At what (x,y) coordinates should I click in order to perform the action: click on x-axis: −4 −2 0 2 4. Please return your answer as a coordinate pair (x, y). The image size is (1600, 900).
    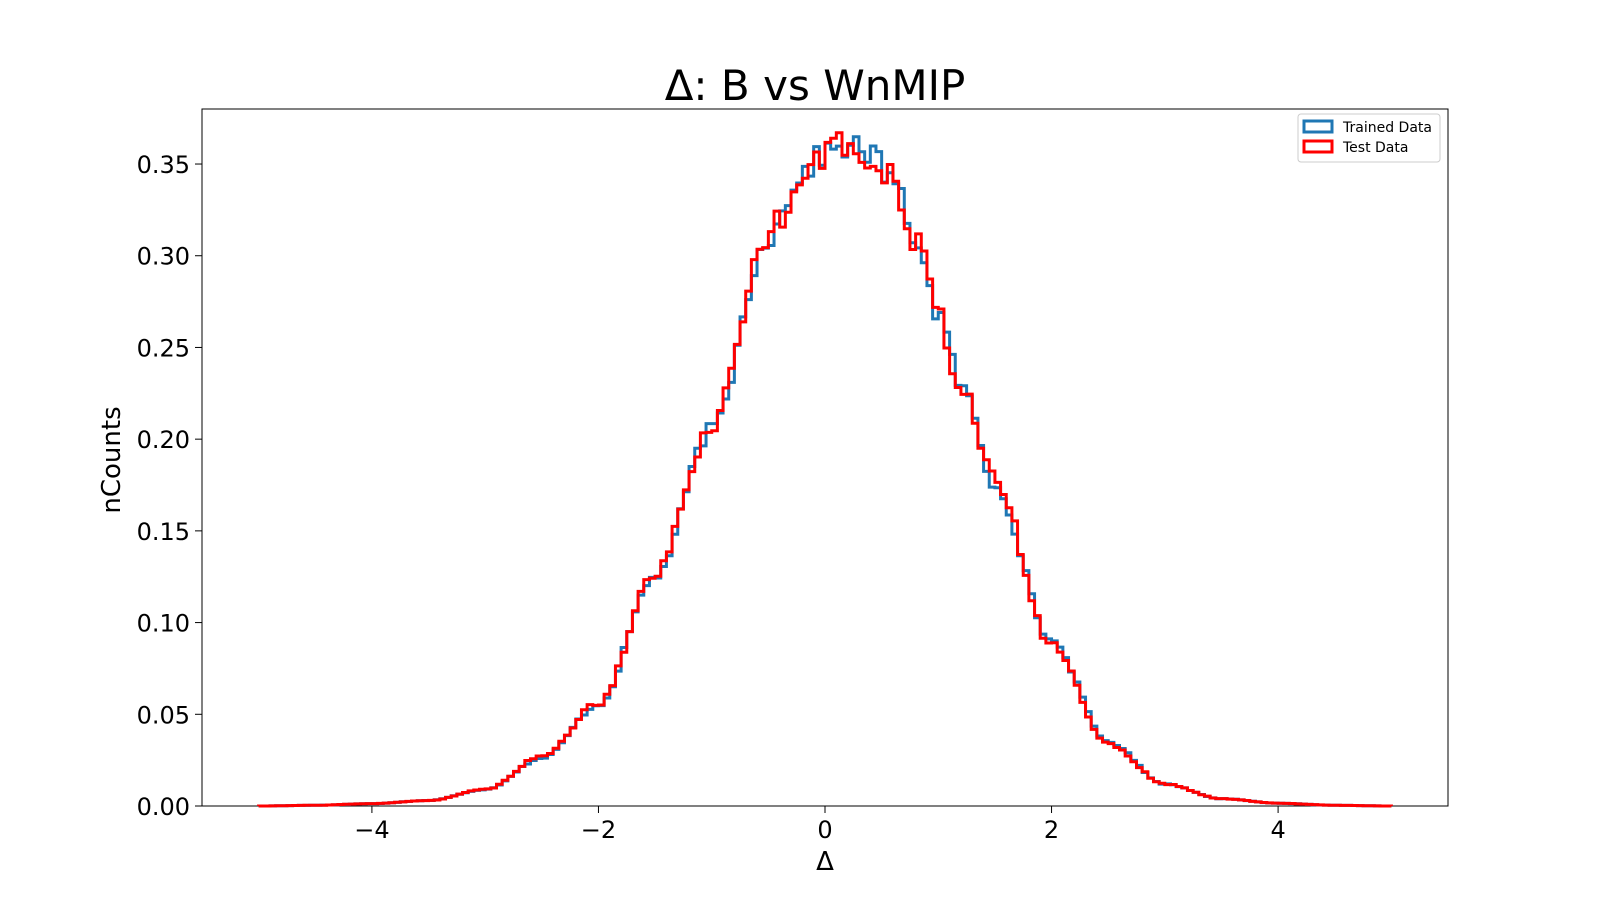
    Looking at the image, I should click on (820, 825).